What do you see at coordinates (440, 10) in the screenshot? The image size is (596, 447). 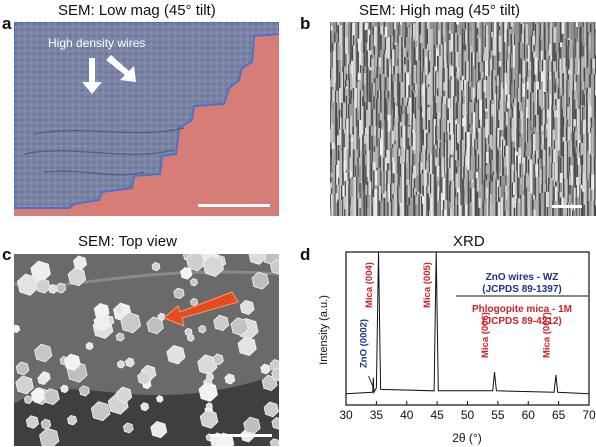 I see `panel-b-title: SEM: High mag (45° tilt)` at bounding box center [440, 10].